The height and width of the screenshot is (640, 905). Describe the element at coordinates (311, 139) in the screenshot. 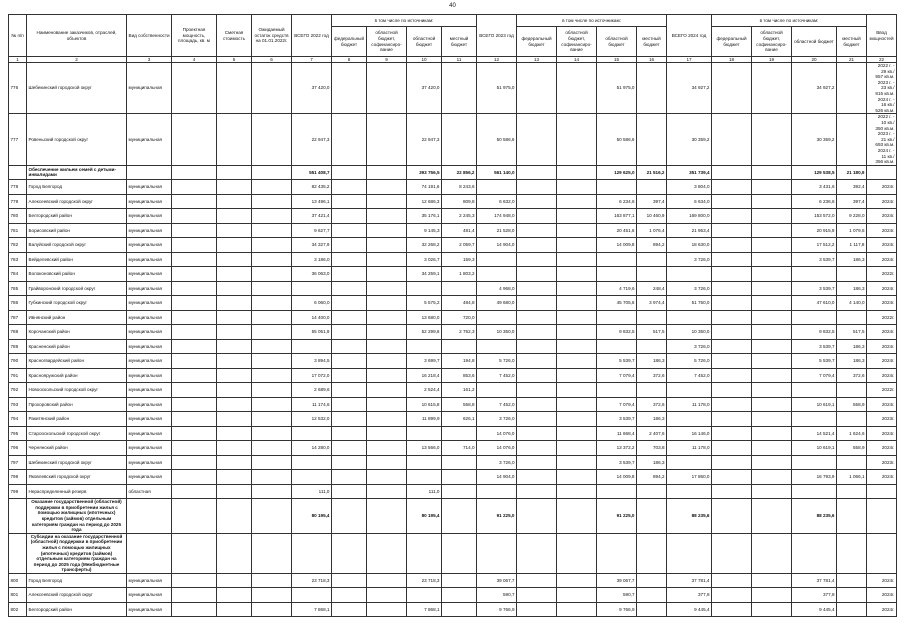

I see `table-cell: 22 947,3` at that location.